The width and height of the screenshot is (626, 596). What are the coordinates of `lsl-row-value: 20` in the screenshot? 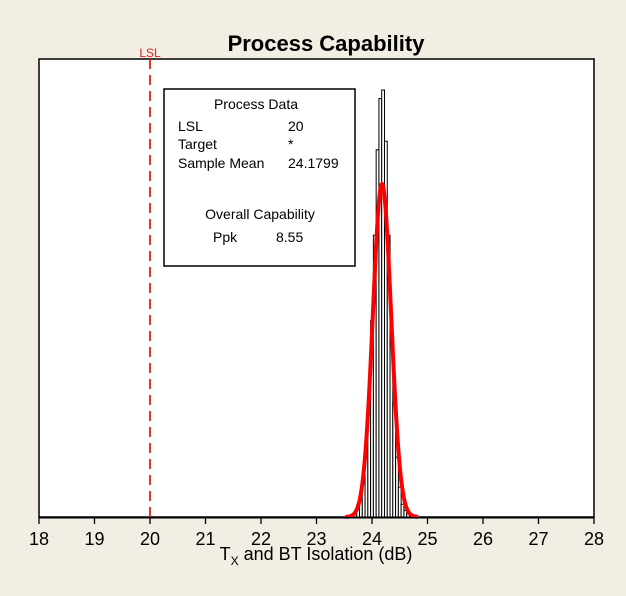 It's located at (296, 126).